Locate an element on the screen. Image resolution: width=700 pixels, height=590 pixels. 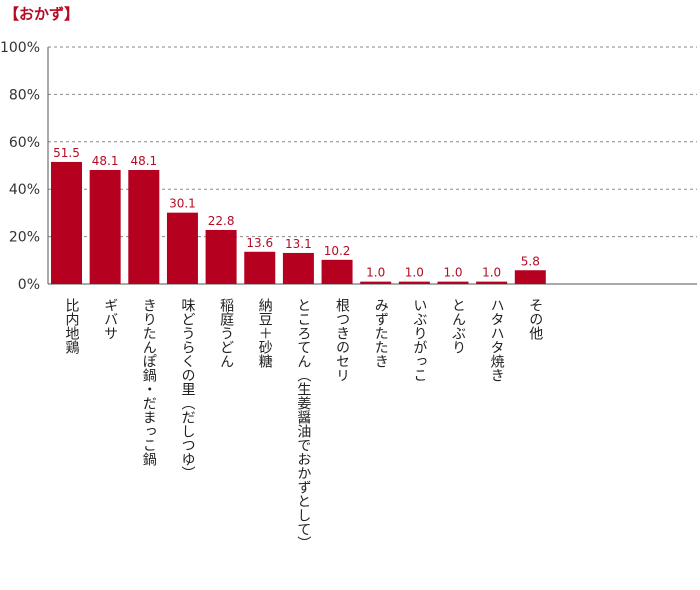
category-label: その他 is located at coordinates (535, 319).